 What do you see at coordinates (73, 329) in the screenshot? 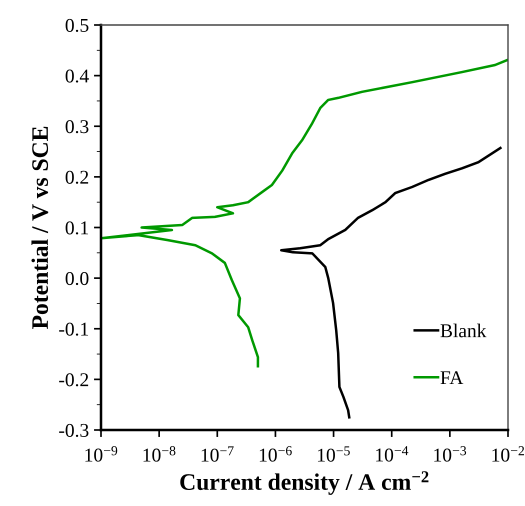
I see `y-tick-label: -0.1` at bounding box center [73, 329].